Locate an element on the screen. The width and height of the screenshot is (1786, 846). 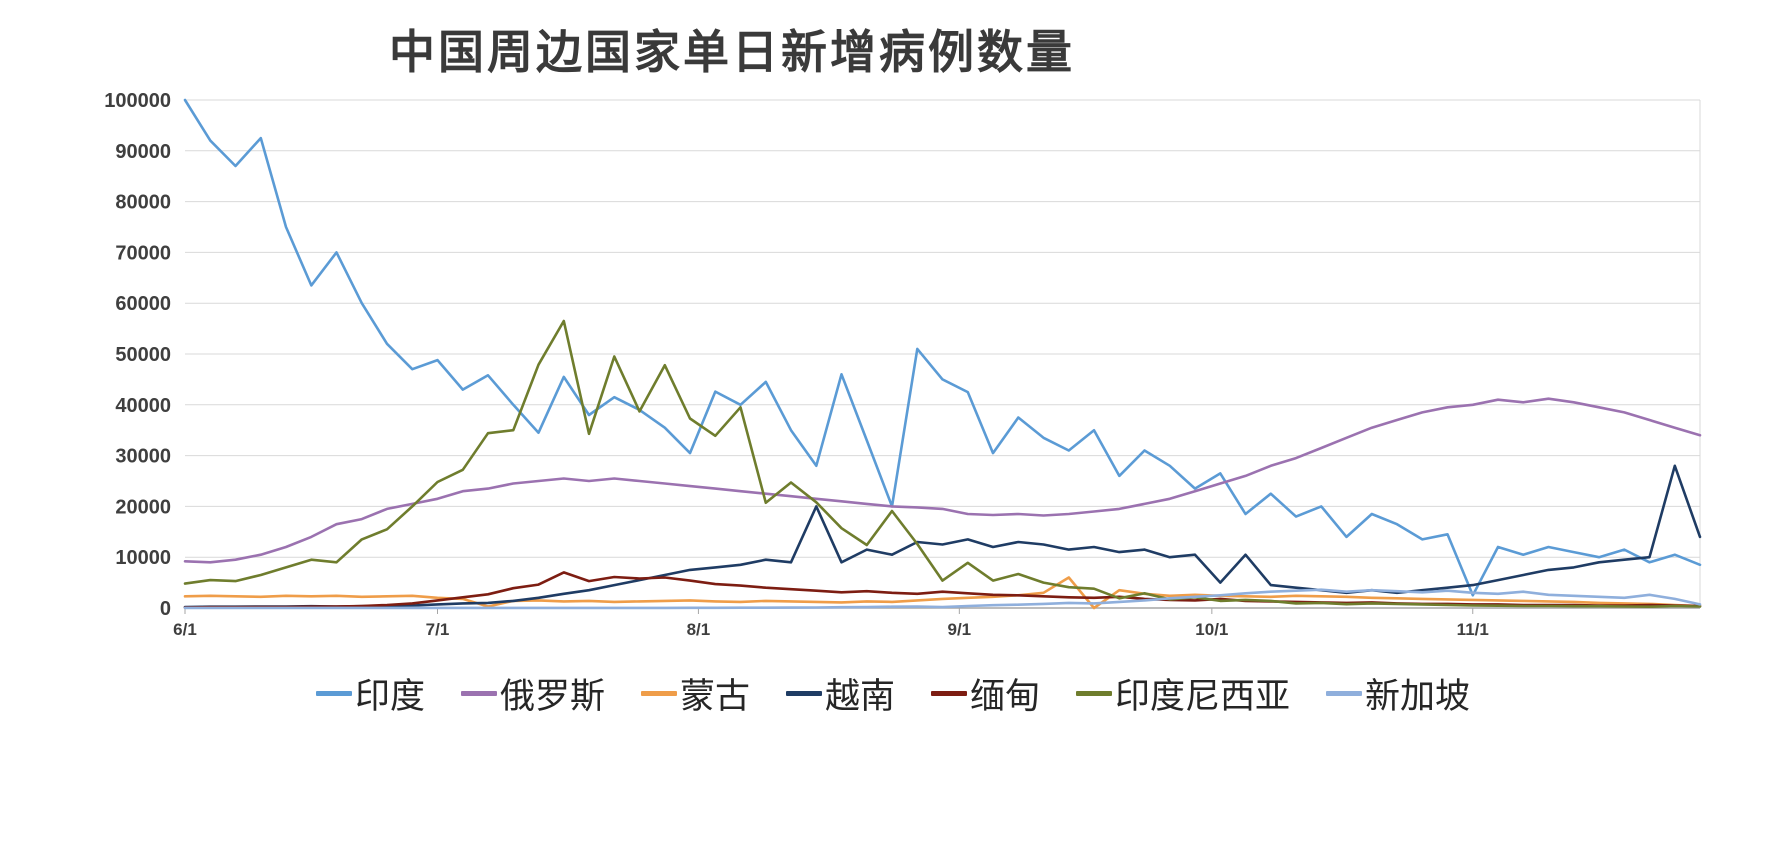
legend-item-5: 印度尼西亚 is located at coordinates (1183, 693).